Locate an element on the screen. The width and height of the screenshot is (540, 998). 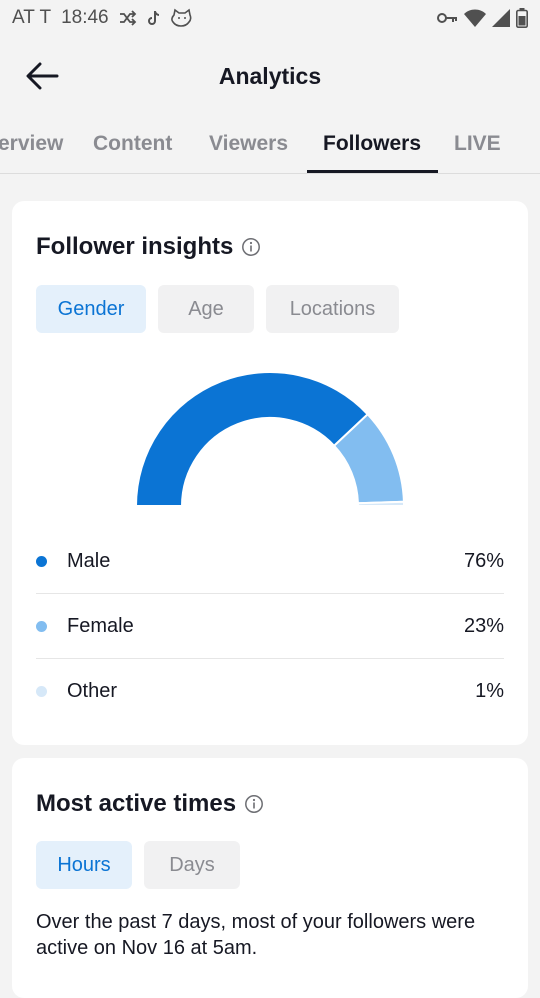
follower-insights-header: Follower insights is located at coordinates (148, 247).